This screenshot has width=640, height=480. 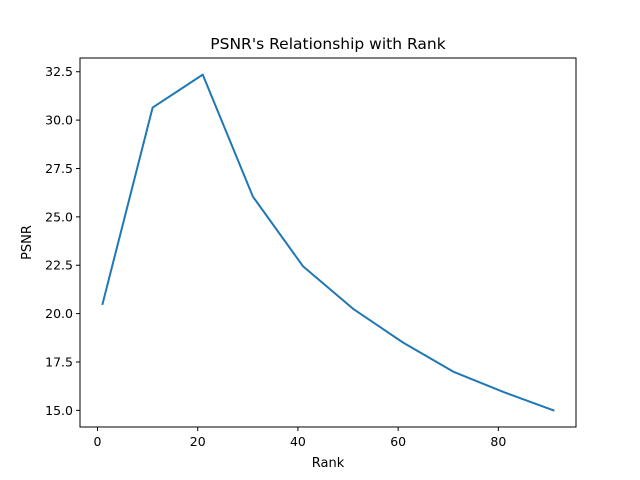 What do you see at coordinates (59, 71) in the screenshot?
I see `y-tick-label: 32.5` at bounding box center [59, 71].